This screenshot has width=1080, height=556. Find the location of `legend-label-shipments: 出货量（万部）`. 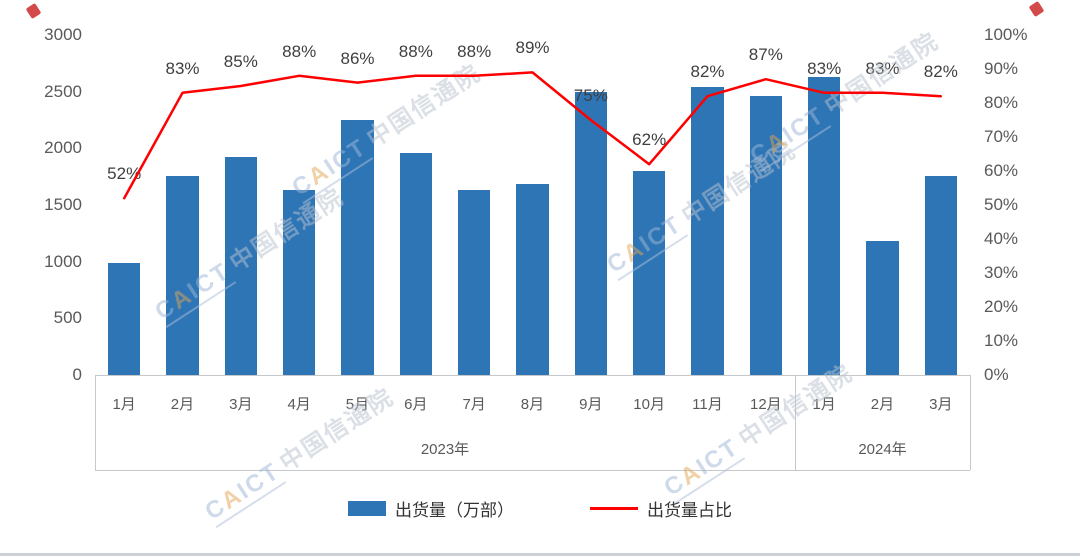

legend-label-shipments: 出货量（万部） is located at coordinates (454, 510).